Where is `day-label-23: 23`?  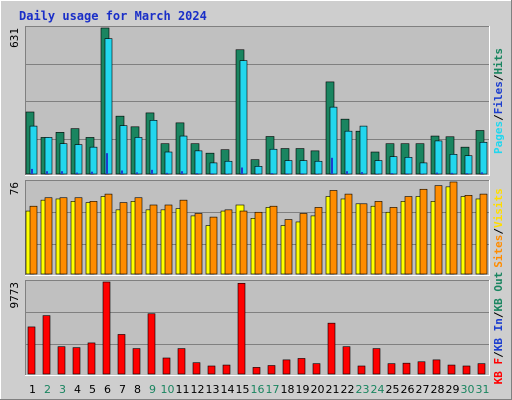 day-label-23: 23 is located at coordinates (363, 389).